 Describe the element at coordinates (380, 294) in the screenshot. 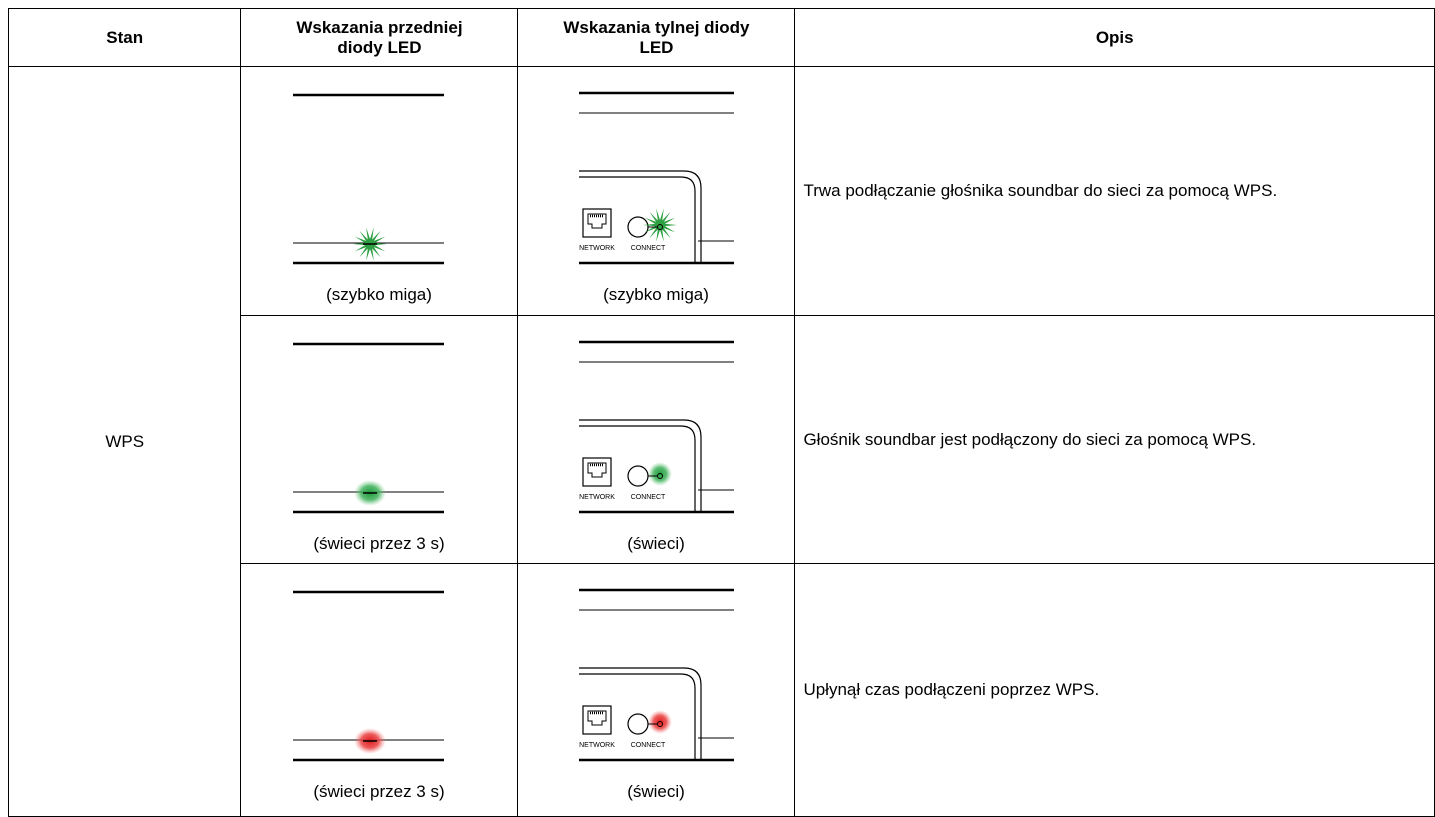

I see `front-caption: (szybko miga)` at that location.